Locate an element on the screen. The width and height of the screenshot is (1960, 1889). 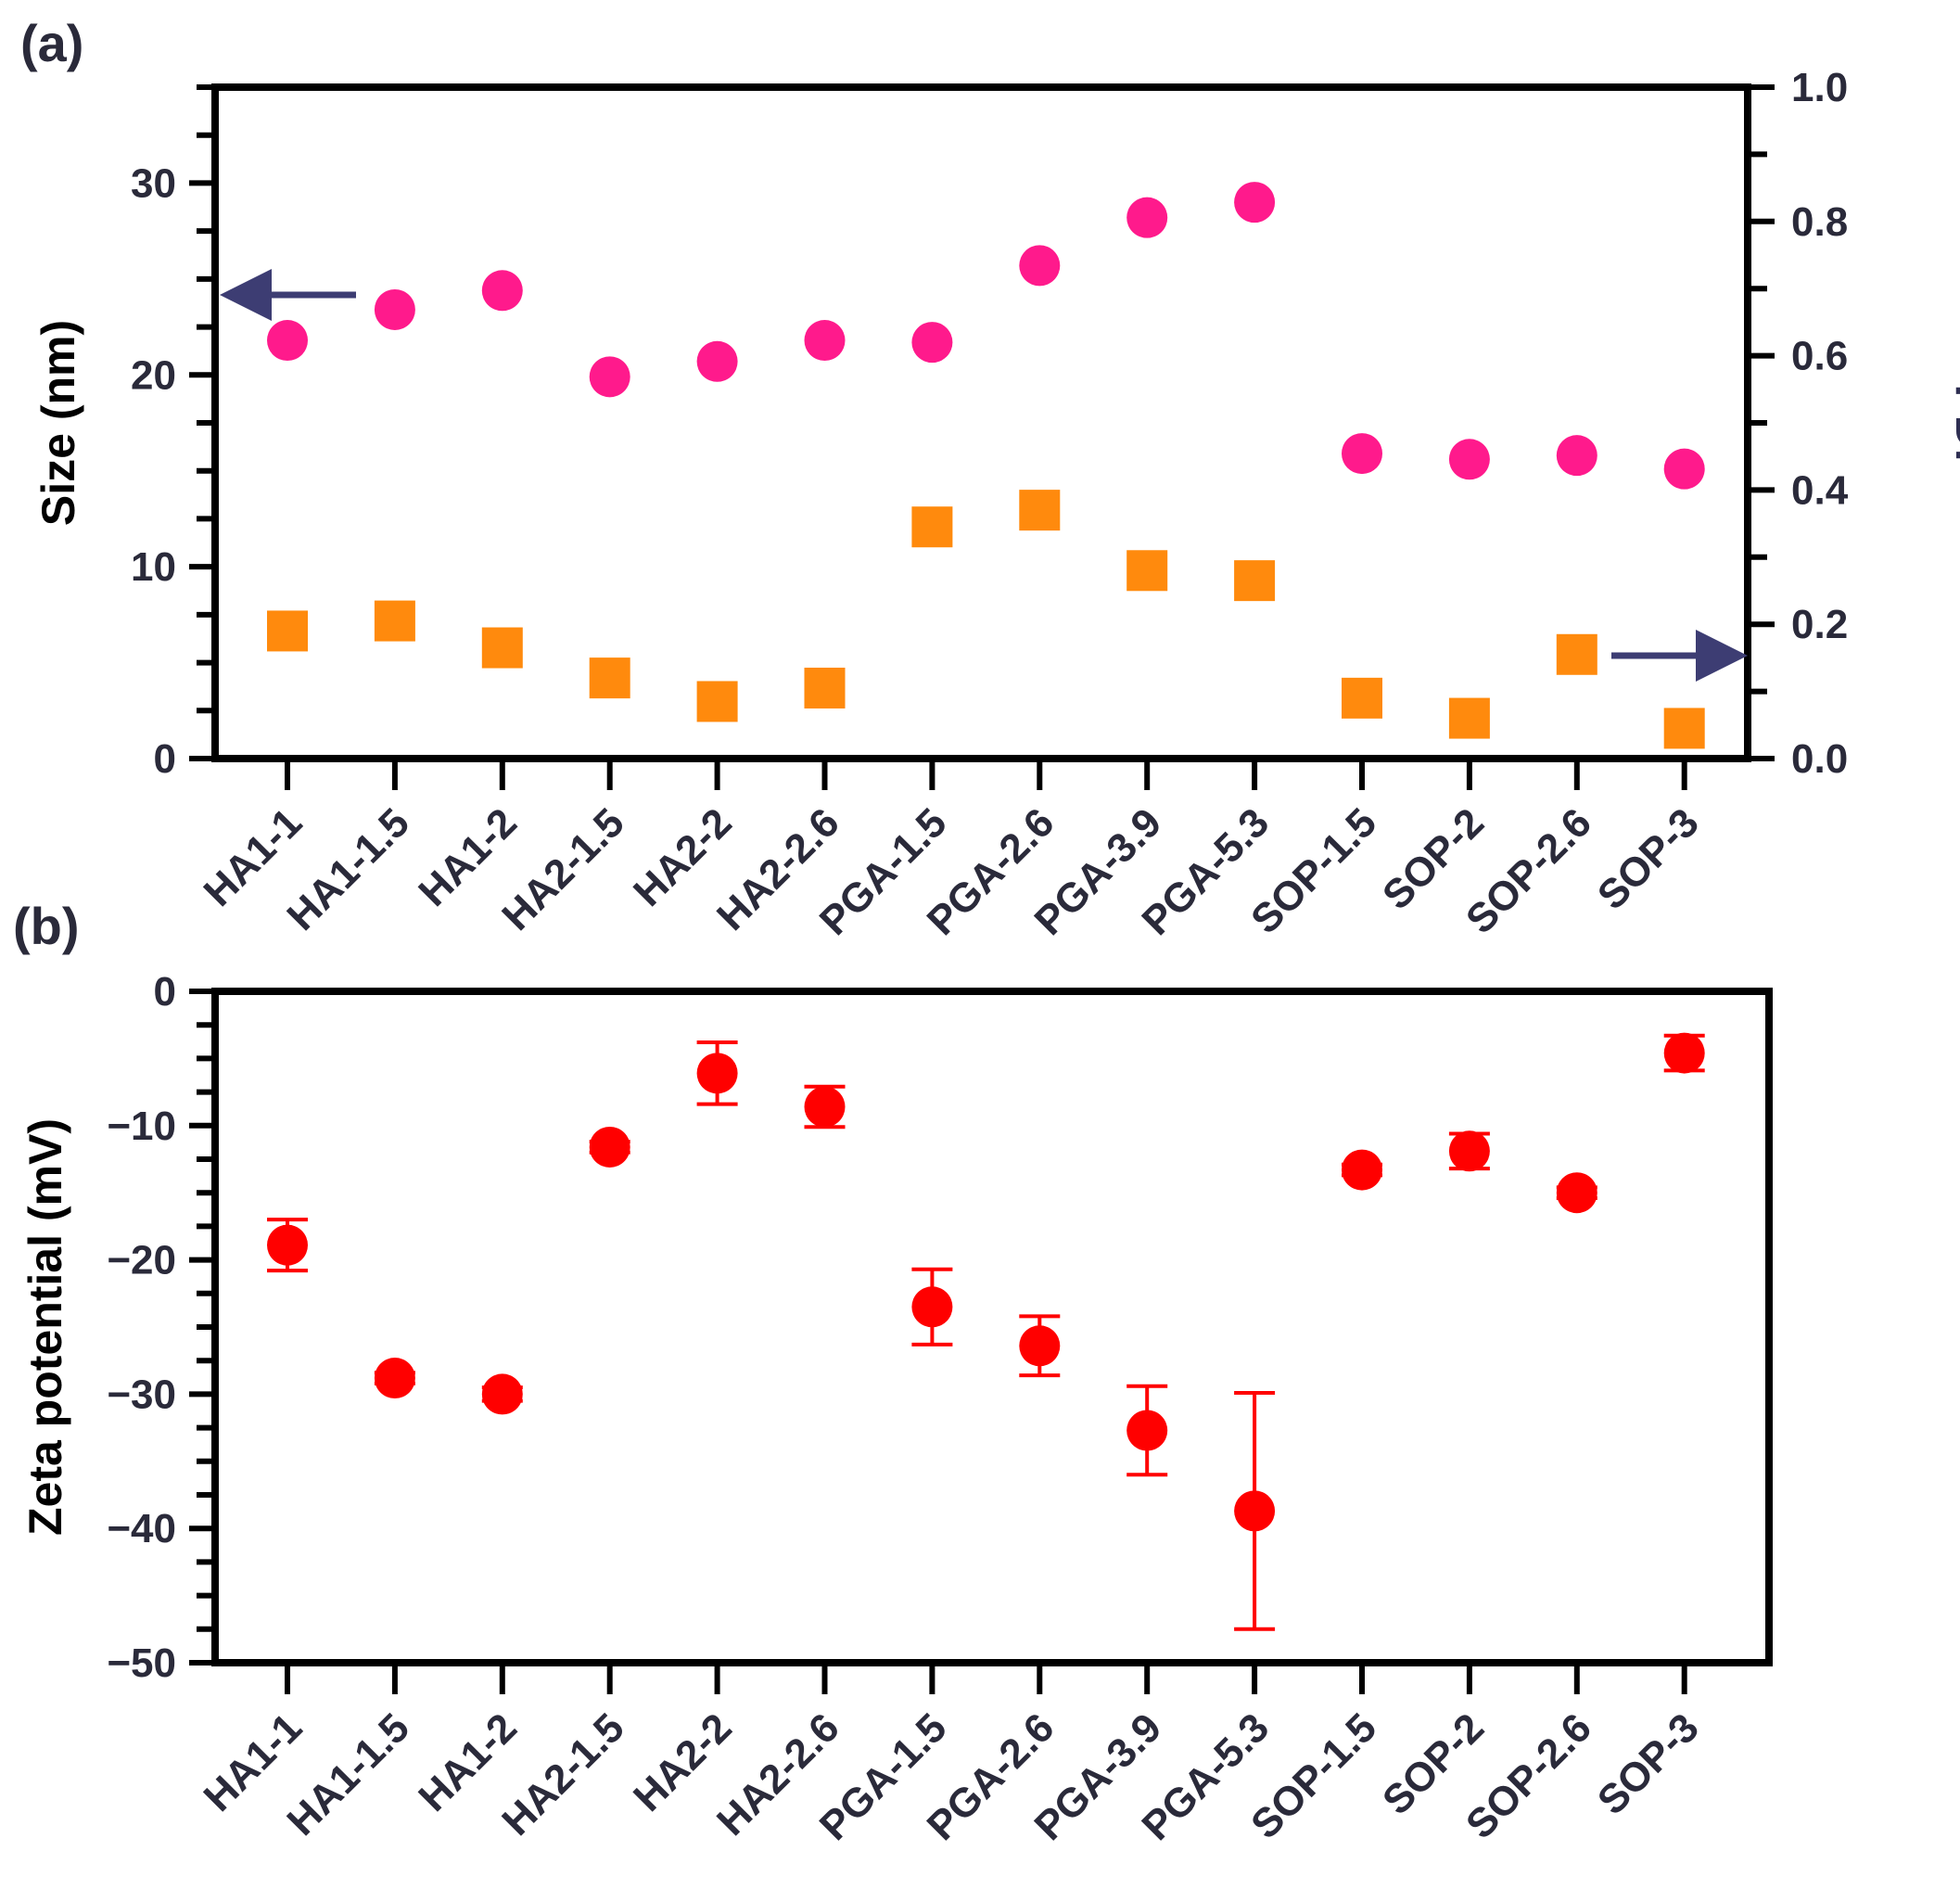
zeta-axis-tick-label: −10 is located at coordinates (141, 1127).